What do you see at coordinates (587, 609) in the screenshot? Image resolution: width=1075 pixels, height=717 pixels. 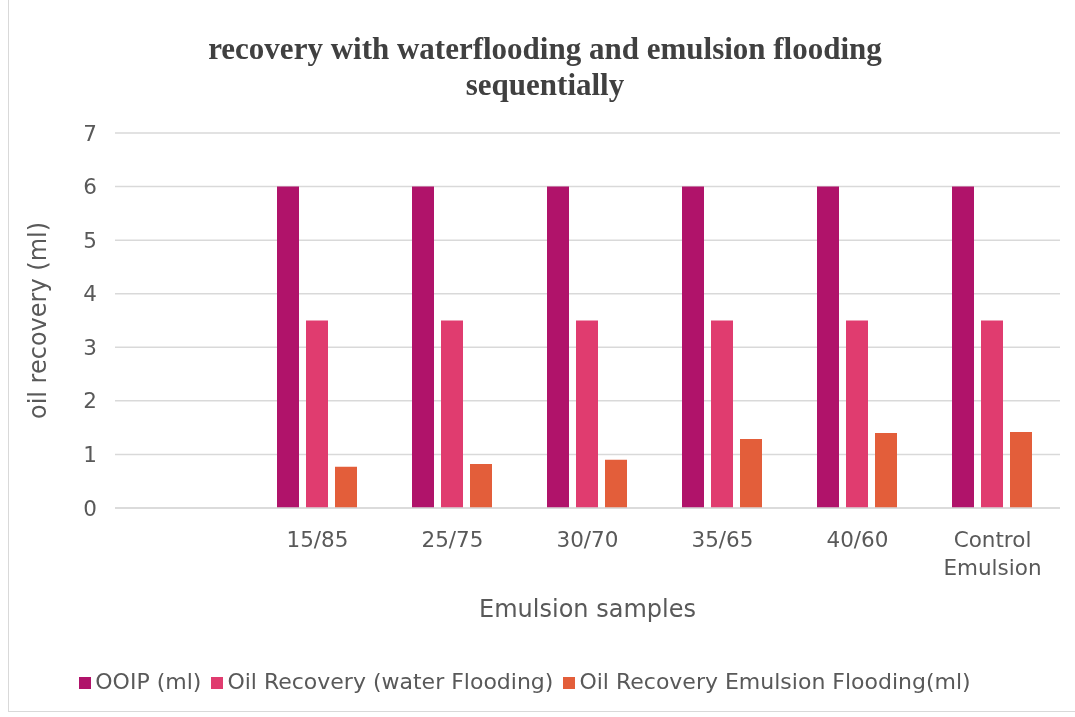 I see `x-axis-title: Emulsion samples` at bounding box center [587, 609].